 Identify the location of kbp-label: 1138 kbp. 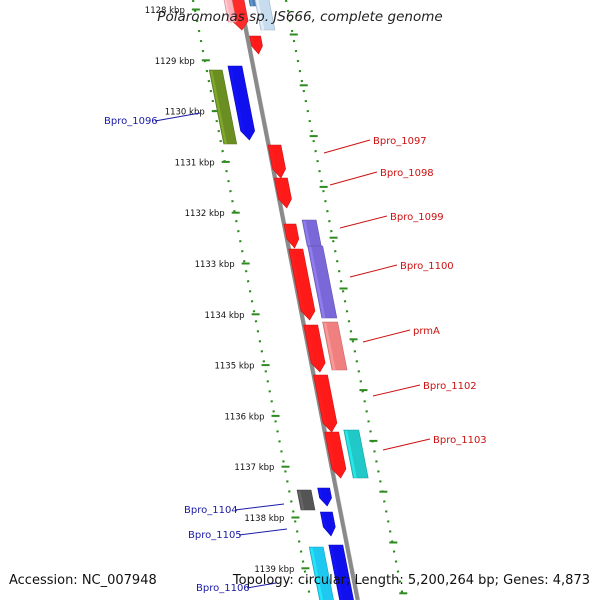
(264, 519).